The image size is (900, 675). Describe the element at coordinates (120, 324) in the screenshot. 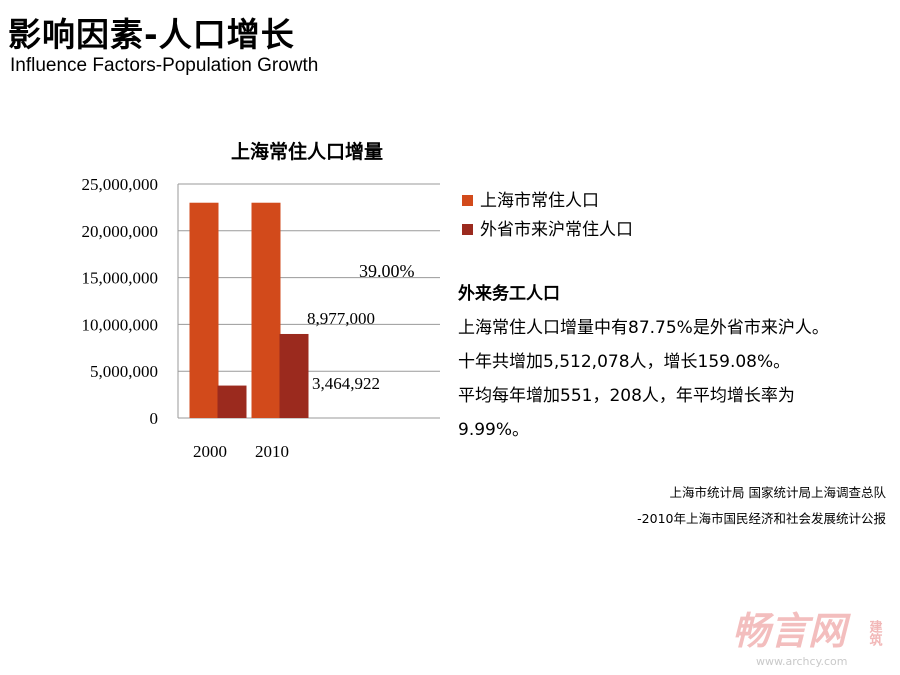

I see `y-tick-label: 10,000,000` at that location.